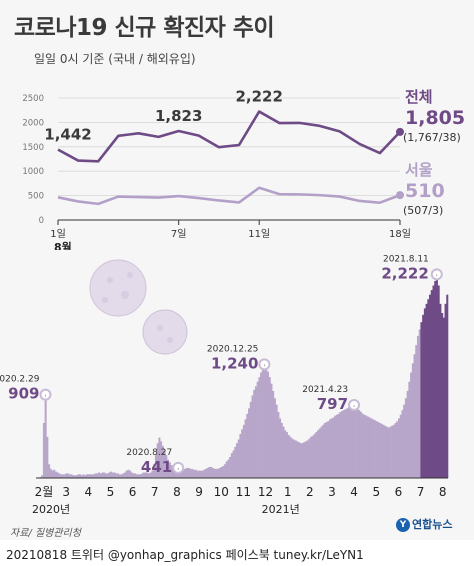 This screenshot has width=474, height=566. Describe the element at coordinates (179, 234) in the screenshot. I see `x-tick-label: 7일` at that location.